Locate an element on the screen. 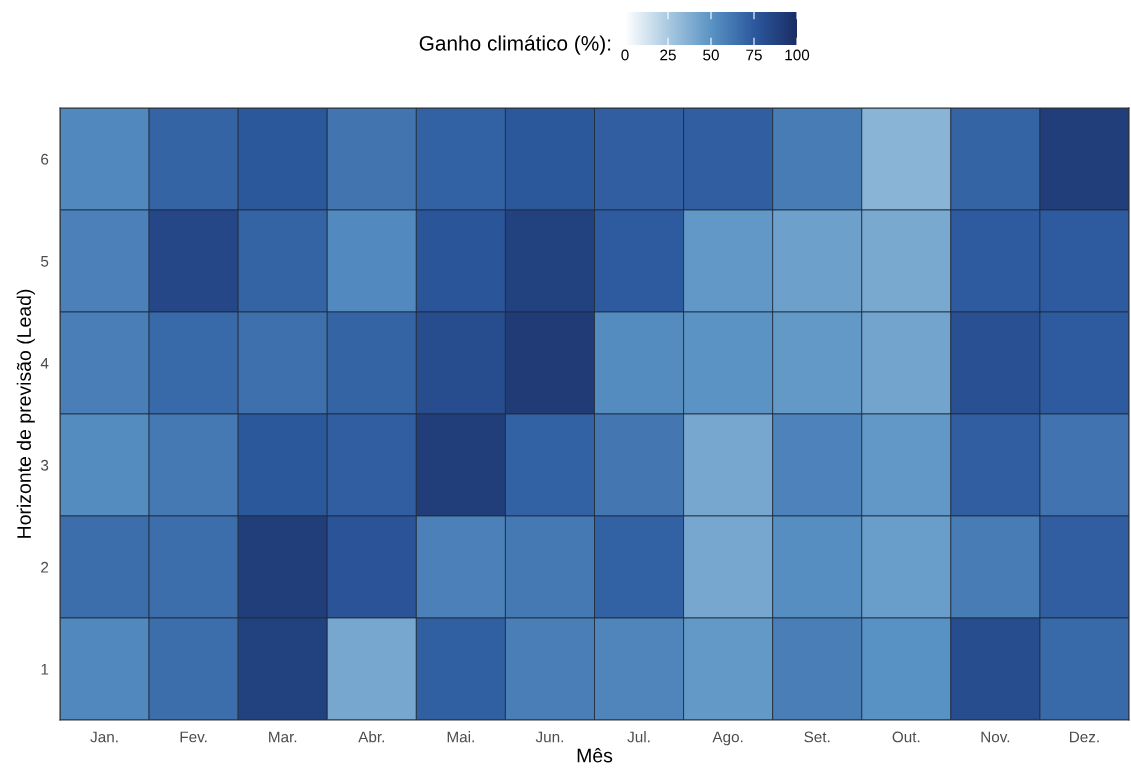 Image resolution: width=1131 pixels, height=769 pixels. y-tick-label: 5 is located at coordinates (45, 261).